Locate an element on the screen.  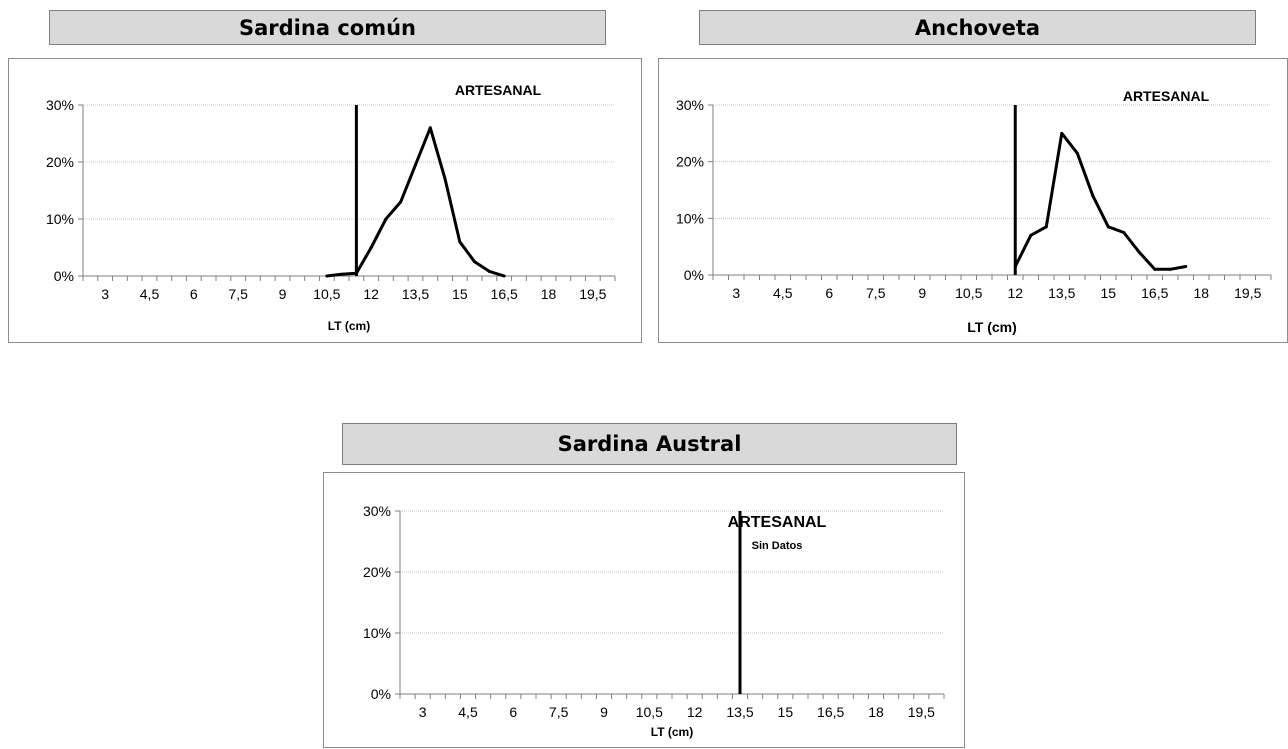
chart-title-sardina-austral: Sardina Austral is located at coordinates (649, 444).